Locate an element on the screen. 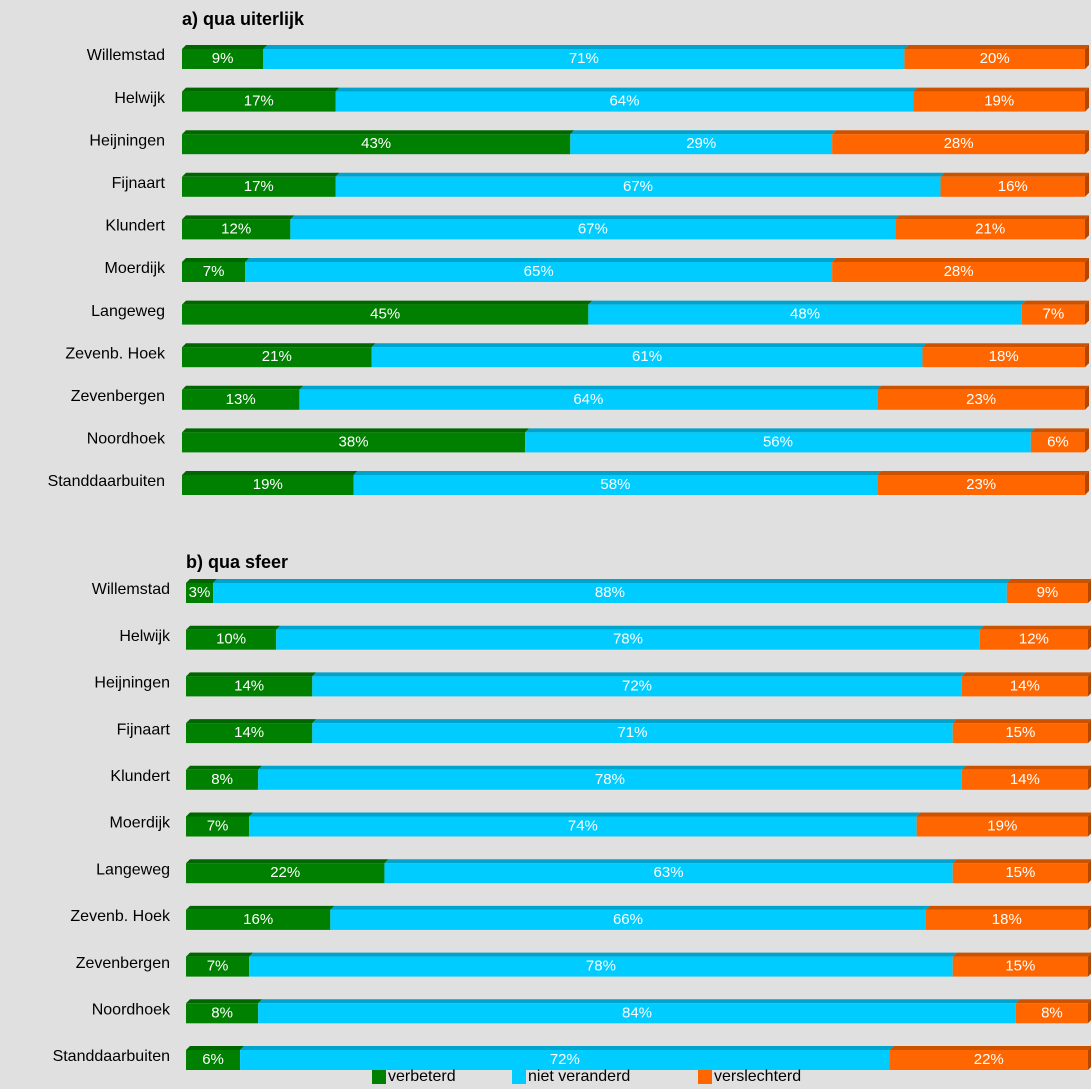 The width and height of the screenshot is (1091, 1089). value-label: 71% is located at coordinates (584, 58).